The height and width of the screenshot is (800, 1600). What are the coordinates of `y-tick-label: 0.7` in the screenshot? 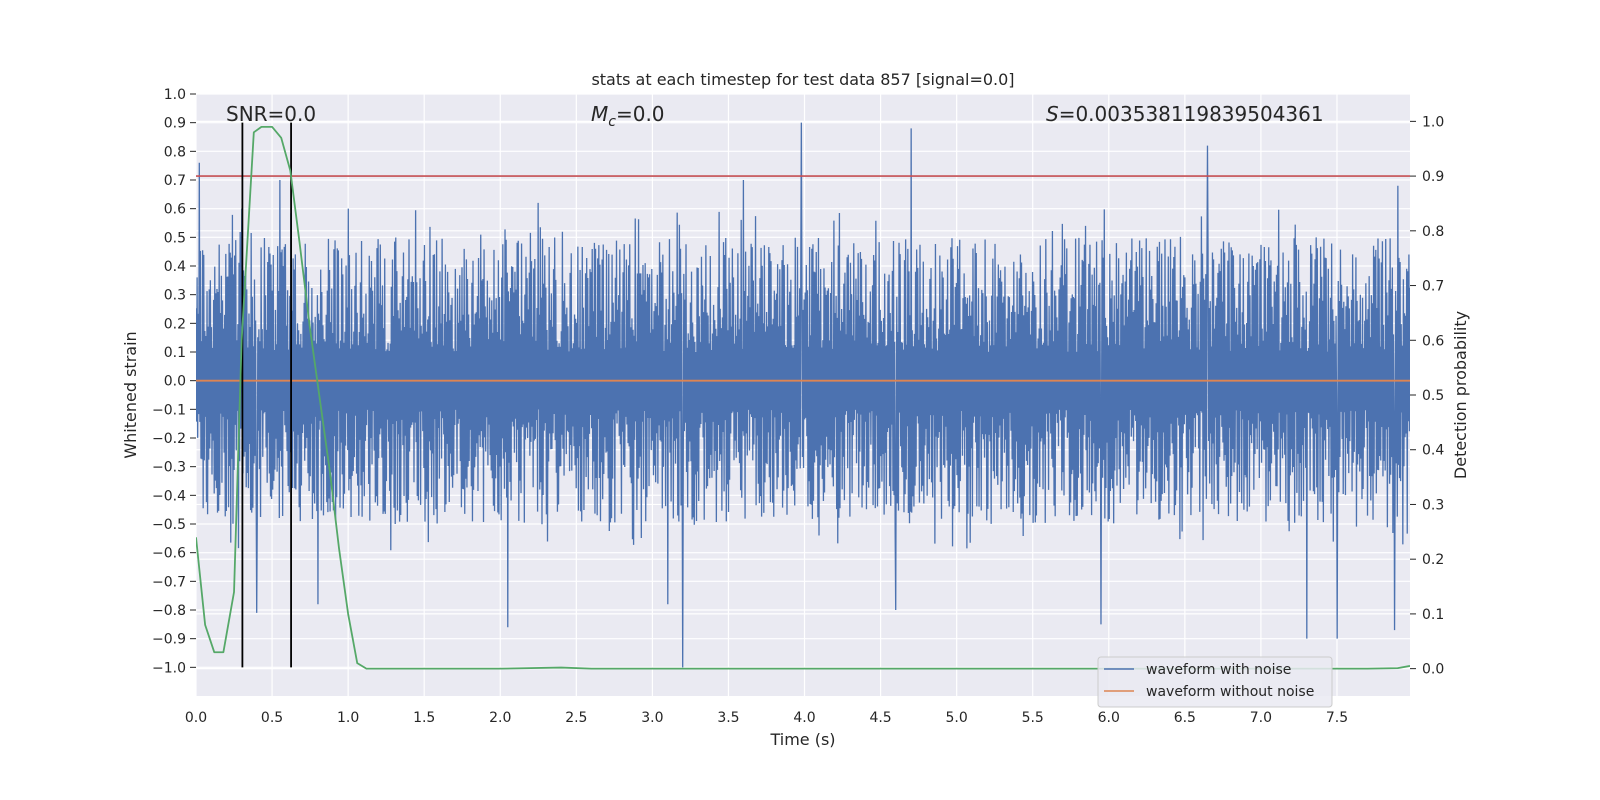 It's located at (175, 181).